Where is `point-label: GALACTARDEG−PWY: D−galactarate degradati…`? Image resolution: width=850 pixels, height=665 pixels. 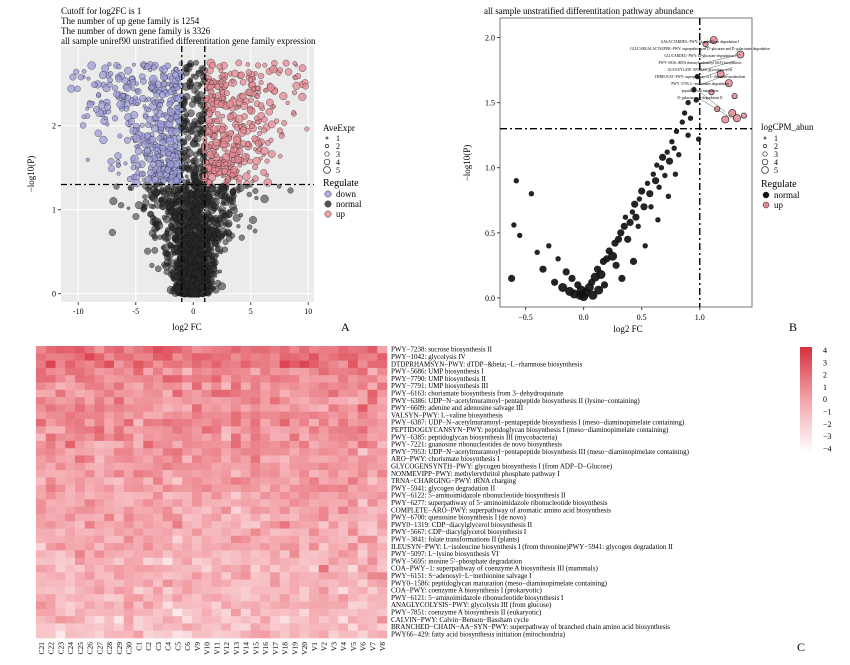 point-label: GALACTARDEG−PWY: D−galactarate degradati… is located at coordinates (700, 42).